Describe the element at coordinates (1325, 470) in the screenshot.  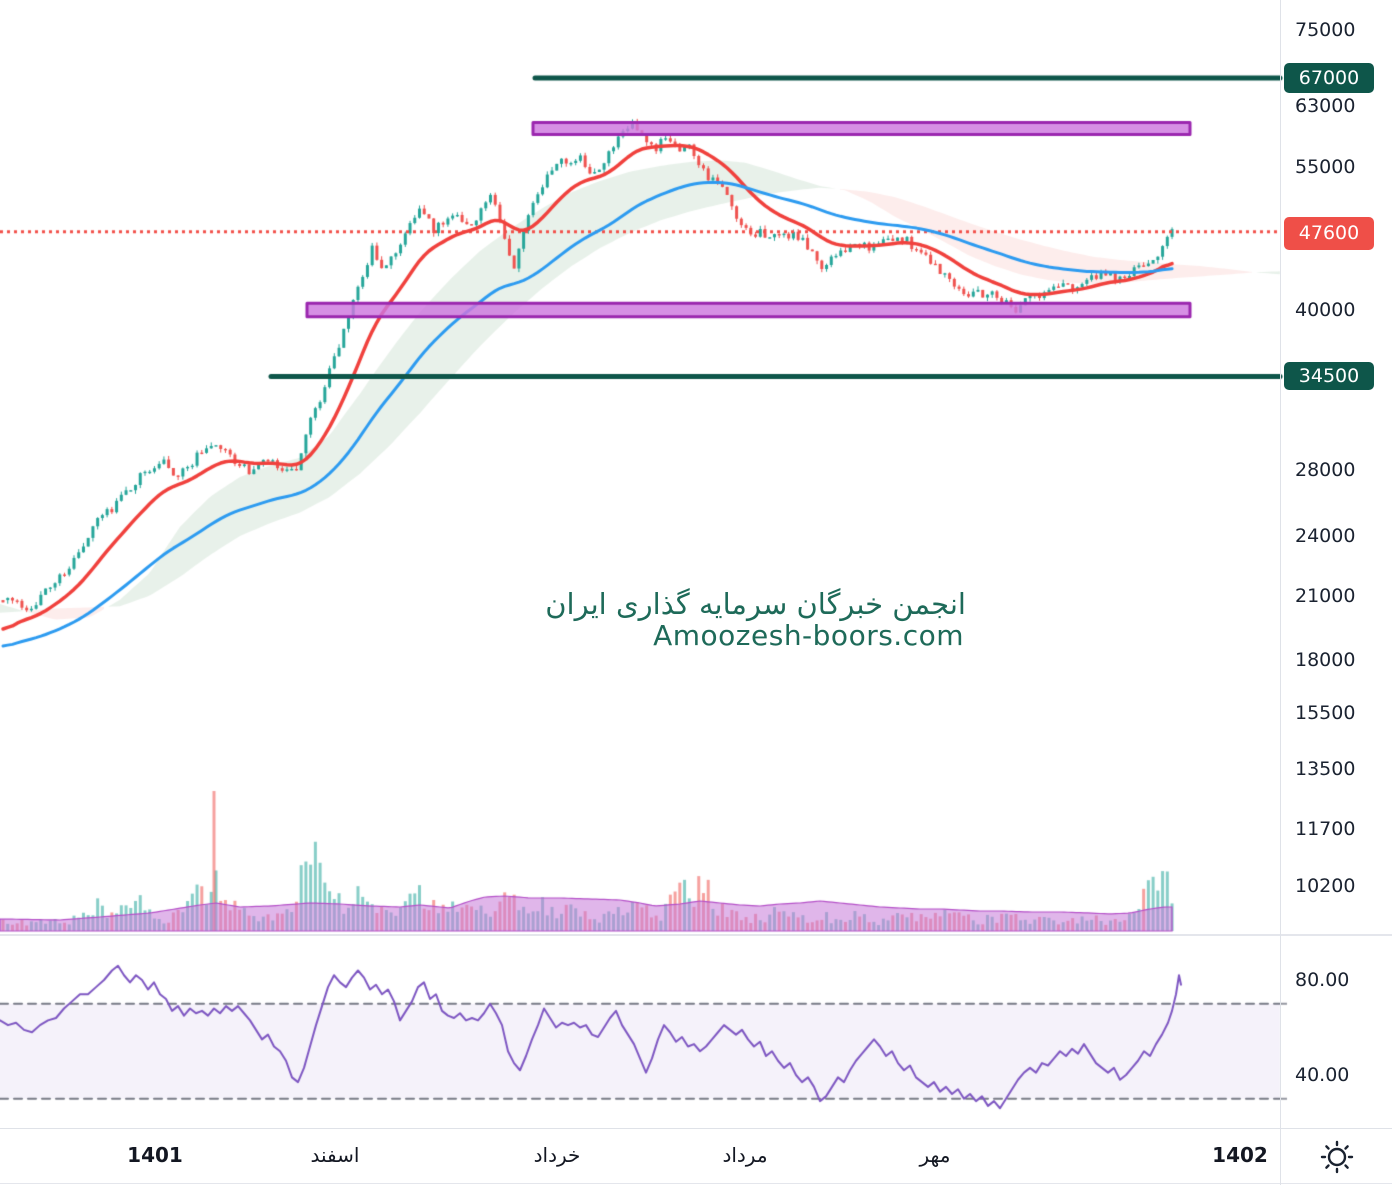
I see `price-tick-28000: 28000` at that location.